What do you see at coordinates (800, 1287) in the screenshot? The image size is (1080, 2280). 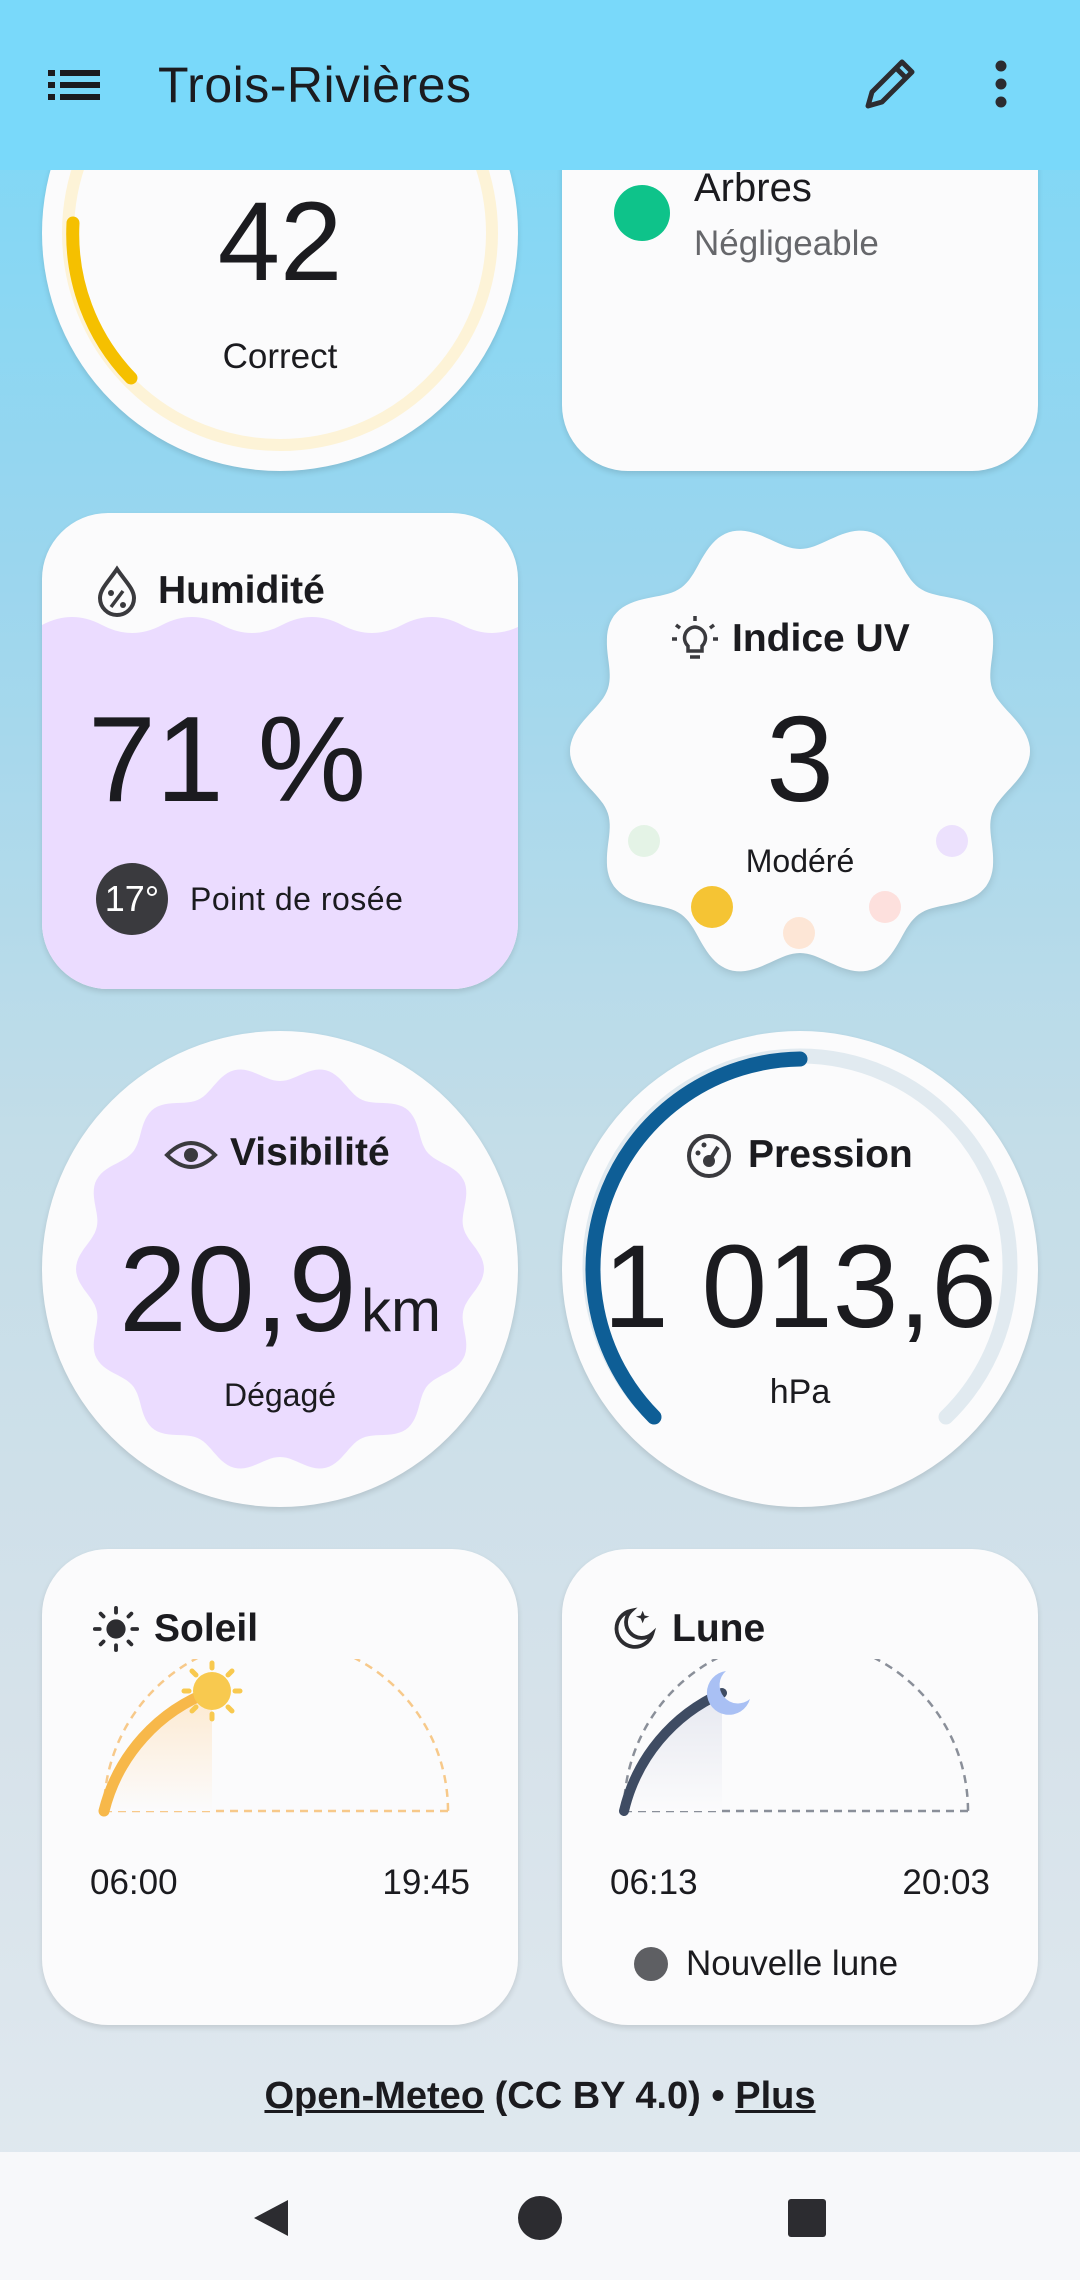 I see `pressure-value: 1 013,6` at bounding box center [800, 1287].